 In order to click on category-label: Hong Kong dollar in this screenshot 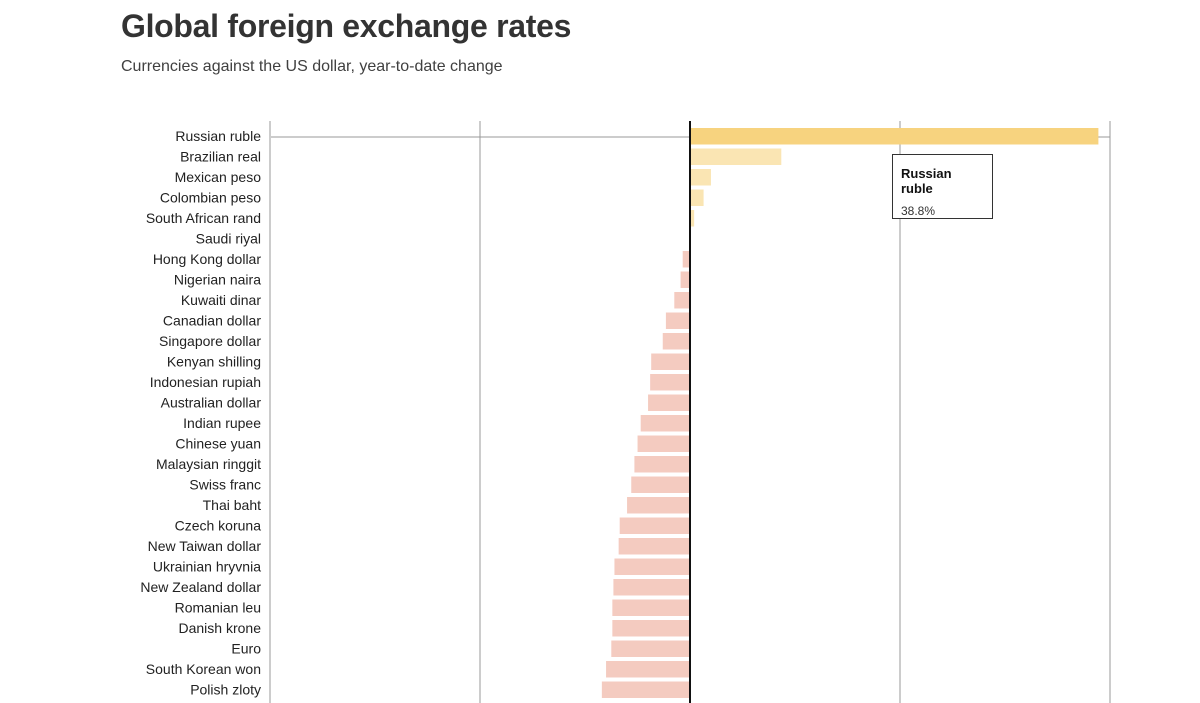, I will do `click(207, 259)`.